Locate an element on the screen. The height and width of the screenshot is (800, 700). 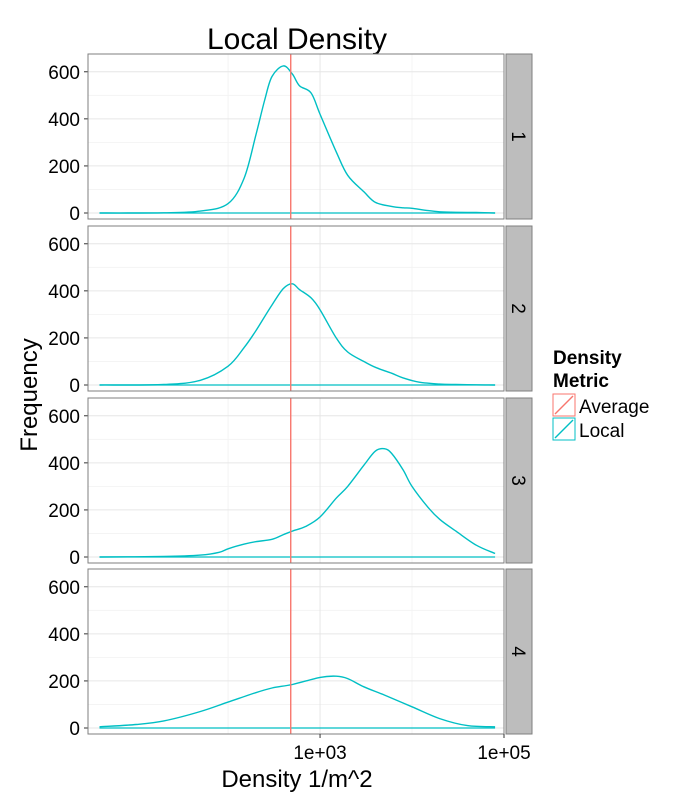
legend-key-local is located at coordinates (564, 429).